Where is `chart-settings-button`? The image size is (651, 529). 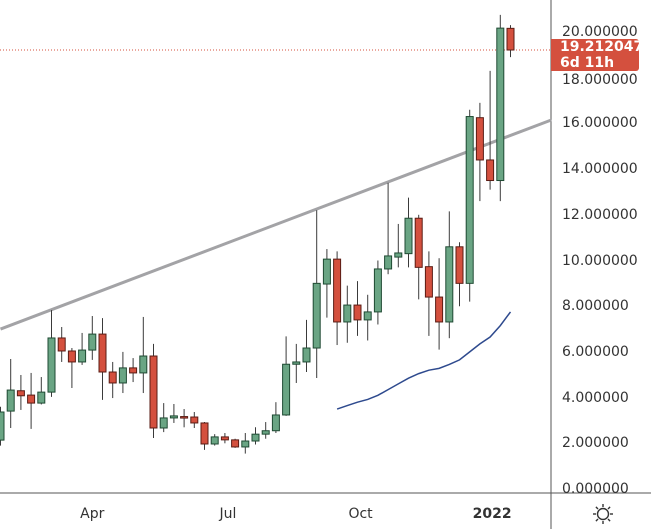
chart-settings-button is located at coordinates (603, 514).